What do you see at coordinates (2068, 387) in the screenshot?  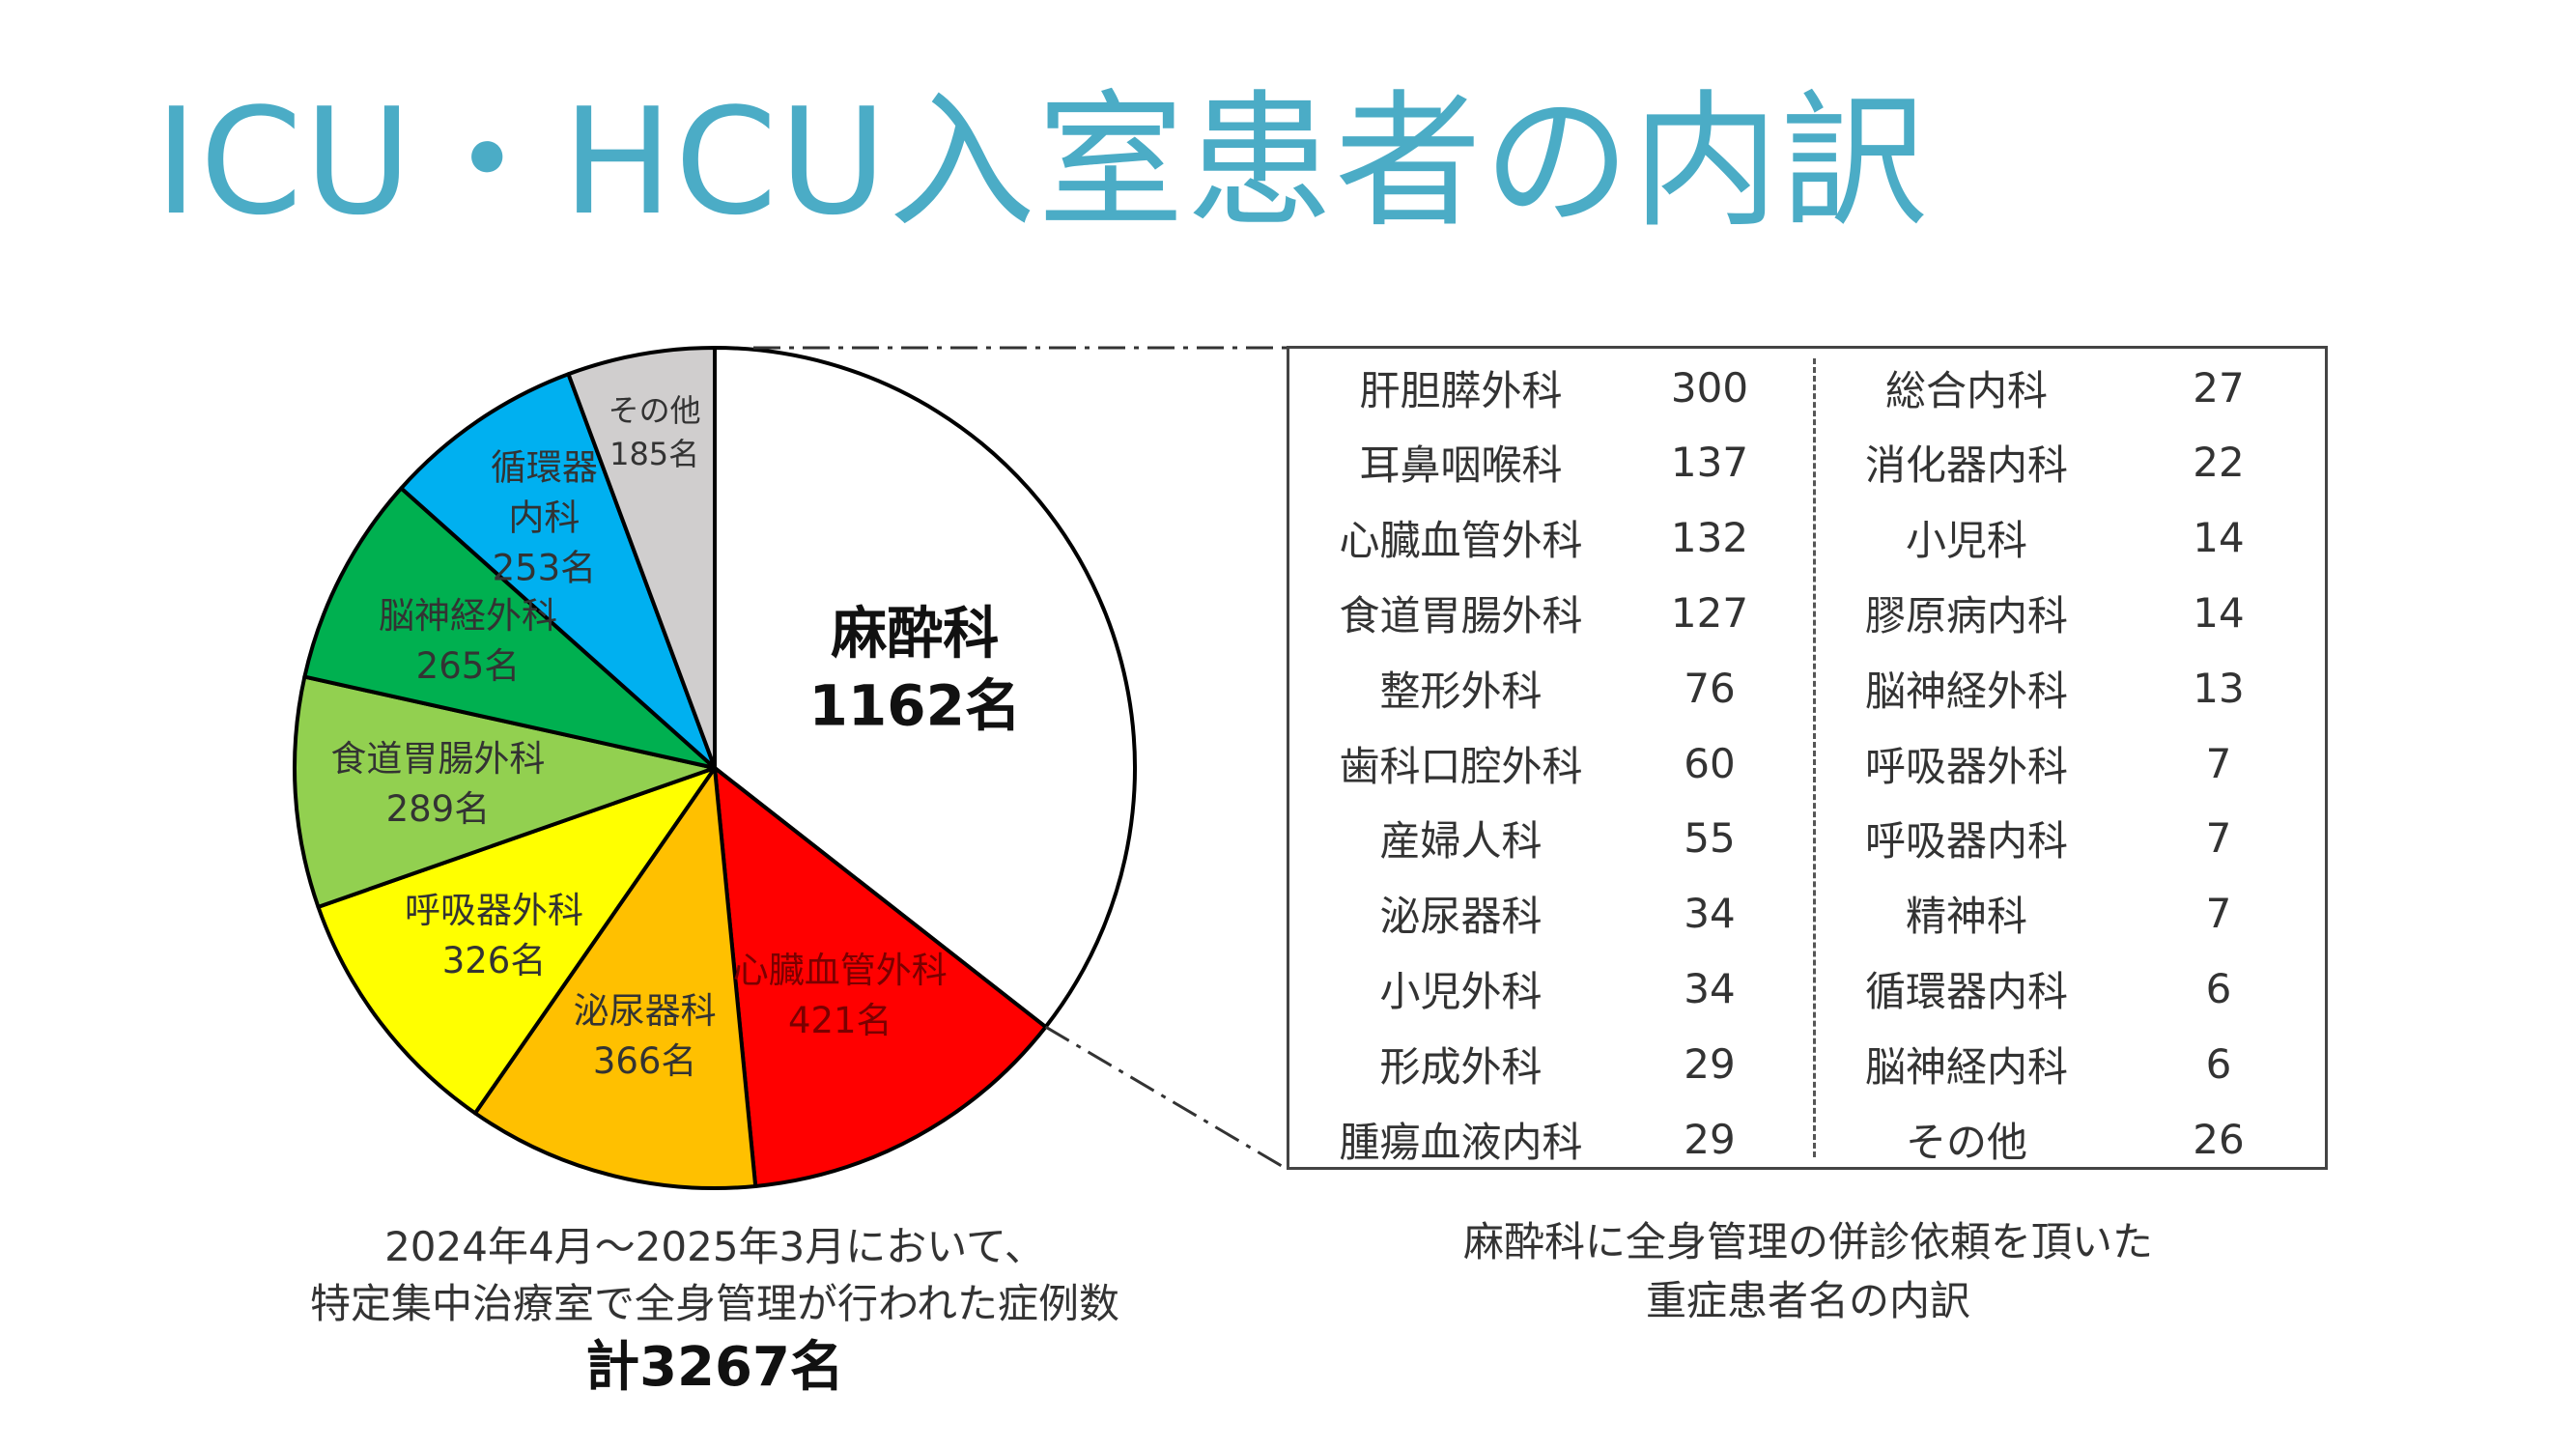 I see `breakdown-row: 総合内科 27` at bounding box center [2068, 387].